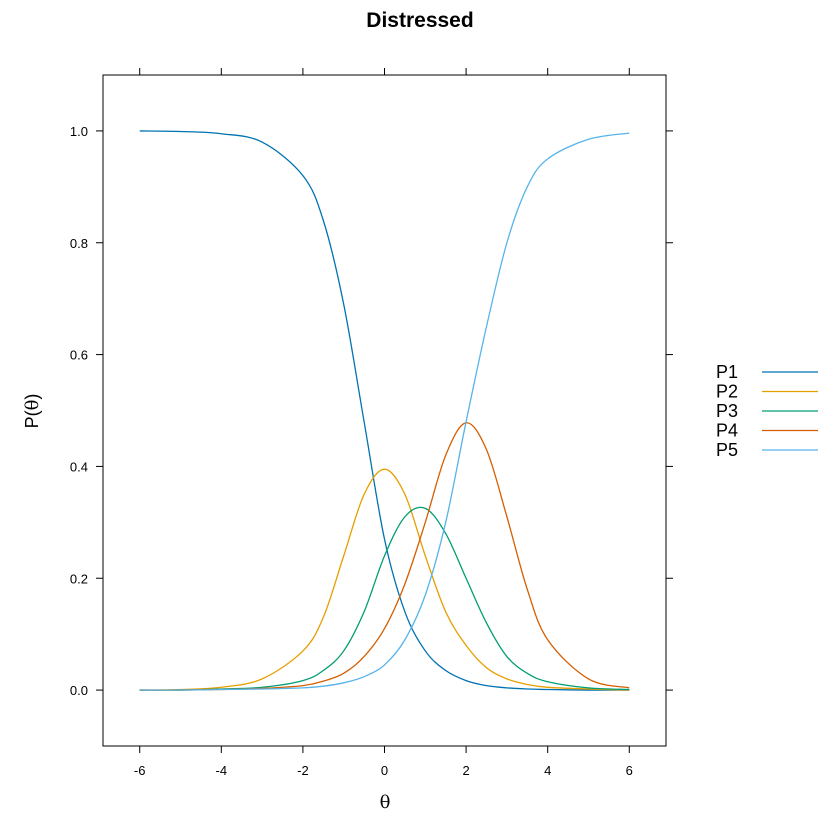  I want to click on x-axis-title: θ, so click(385, 802).